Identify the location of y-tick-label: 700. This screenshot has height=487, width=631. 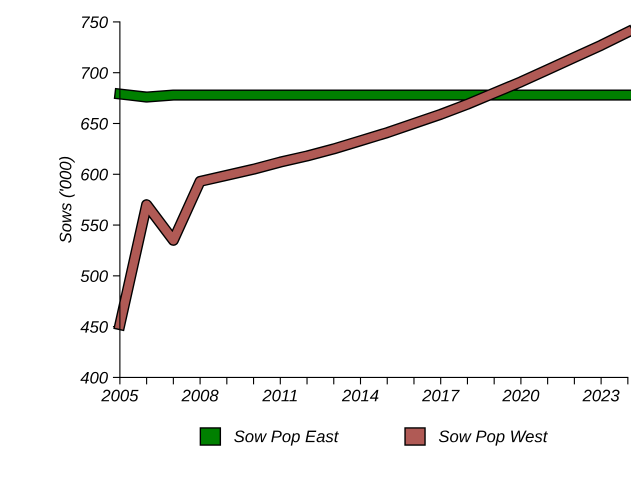
(95, 73).